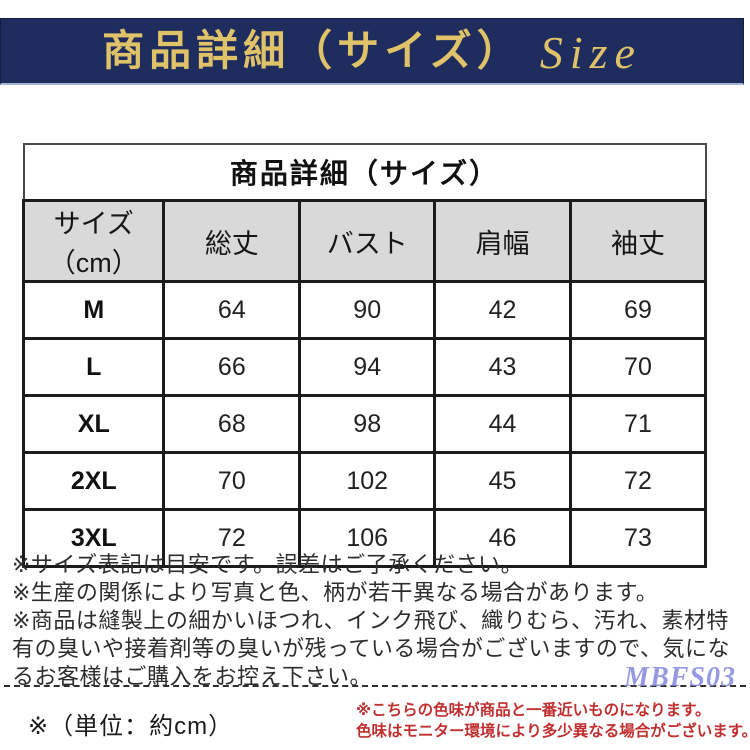 The width and height of the screenshot is (750, 750). I want to click on size-label: XL, so click(93, 424).